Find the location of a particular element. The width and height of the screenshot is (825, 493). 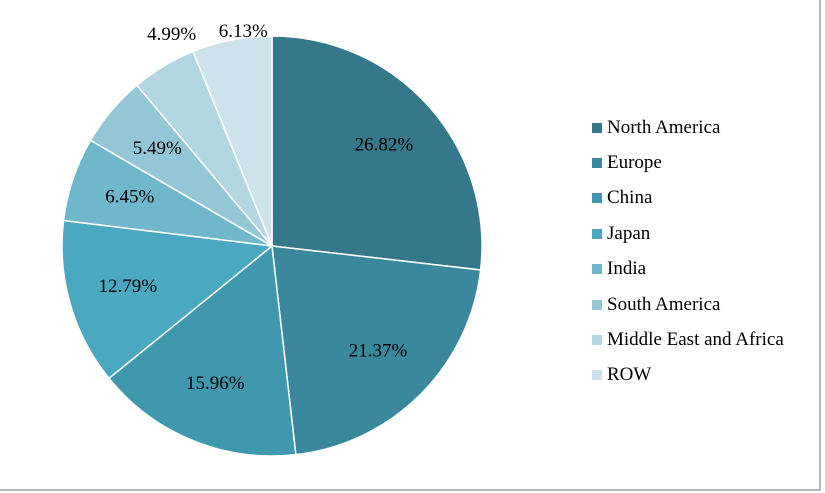

slice-label-south-america: 5.49% is located at coordinates (157, 148).